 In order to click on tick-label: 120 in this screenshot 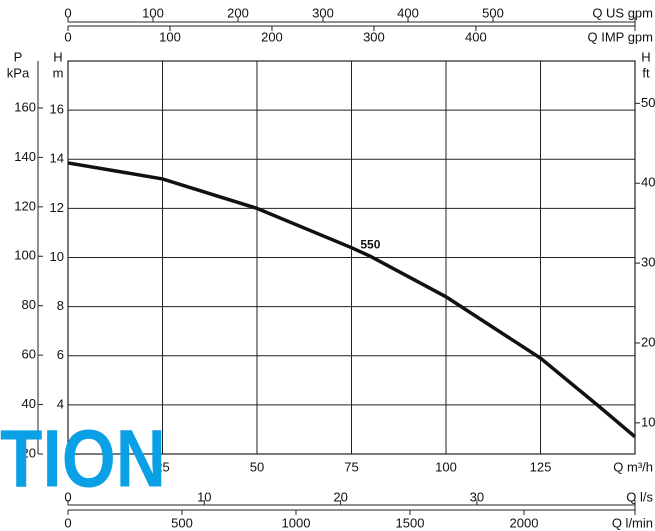, I will do `click(25, 205)`.